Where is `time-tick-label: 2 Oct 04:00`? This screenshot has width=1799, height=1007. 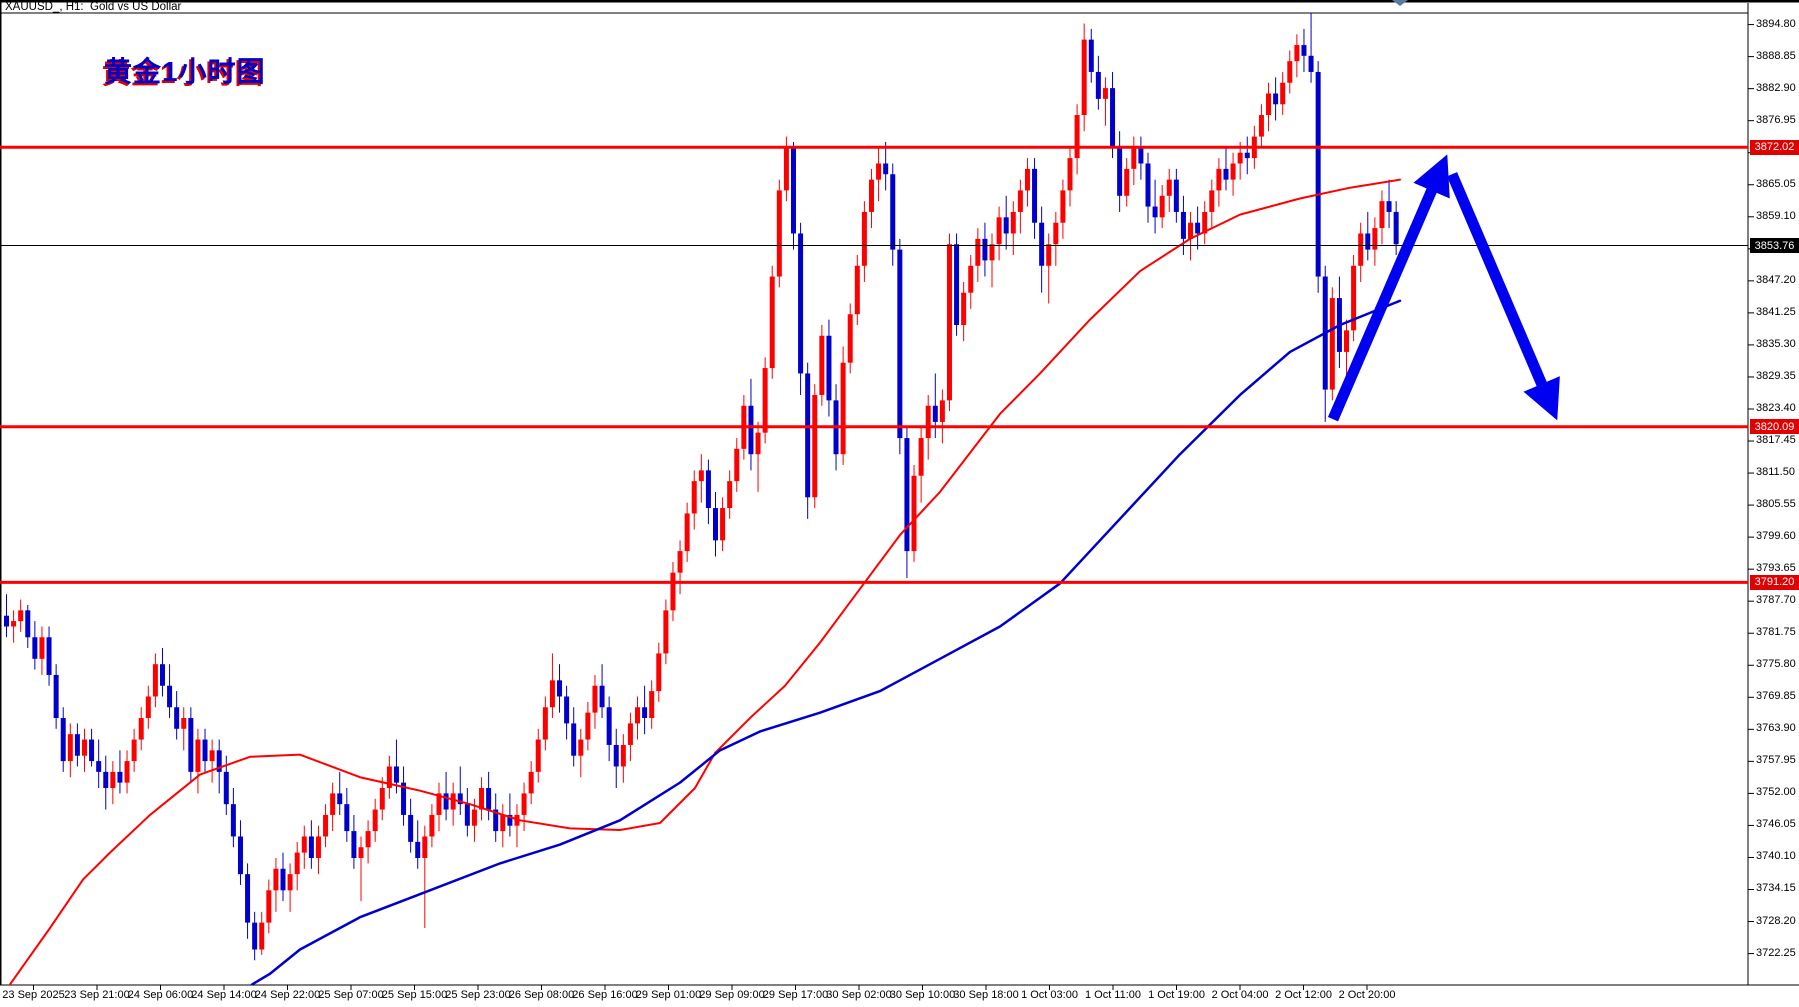 time-tick-label: 2 Oct 04:00 is located at coordinates (1240, 995).